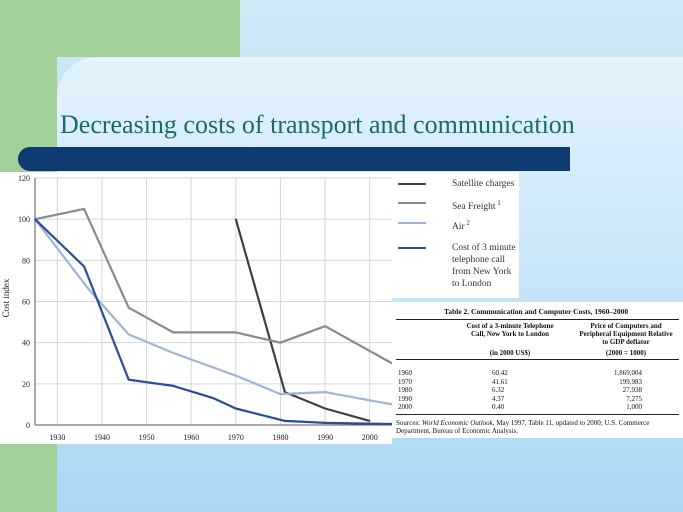 The height and width of the screenshot is (512, 683). Describe the element at coordinates (632, 390) in the screenshot. I see `table-cell-computer-price: 27,938` at that location.